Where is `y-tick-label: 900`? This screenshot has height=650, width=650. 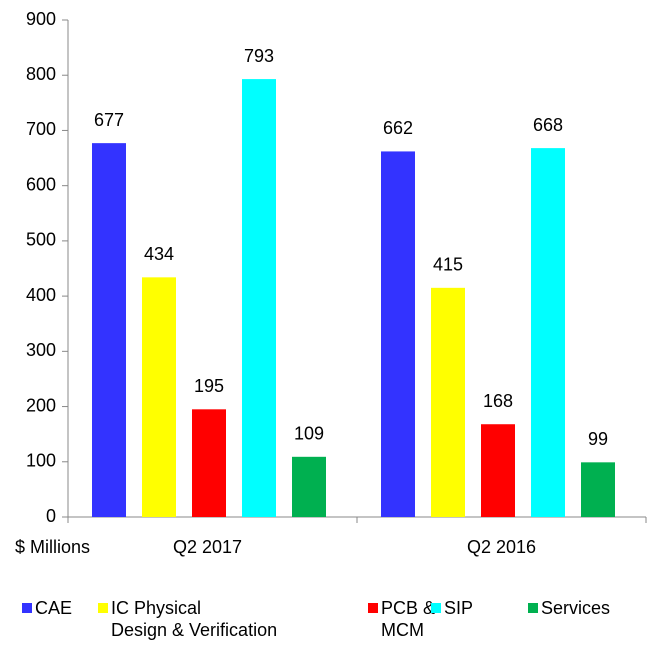
y-tick-label: 900 is located at coordinates (41, 19).